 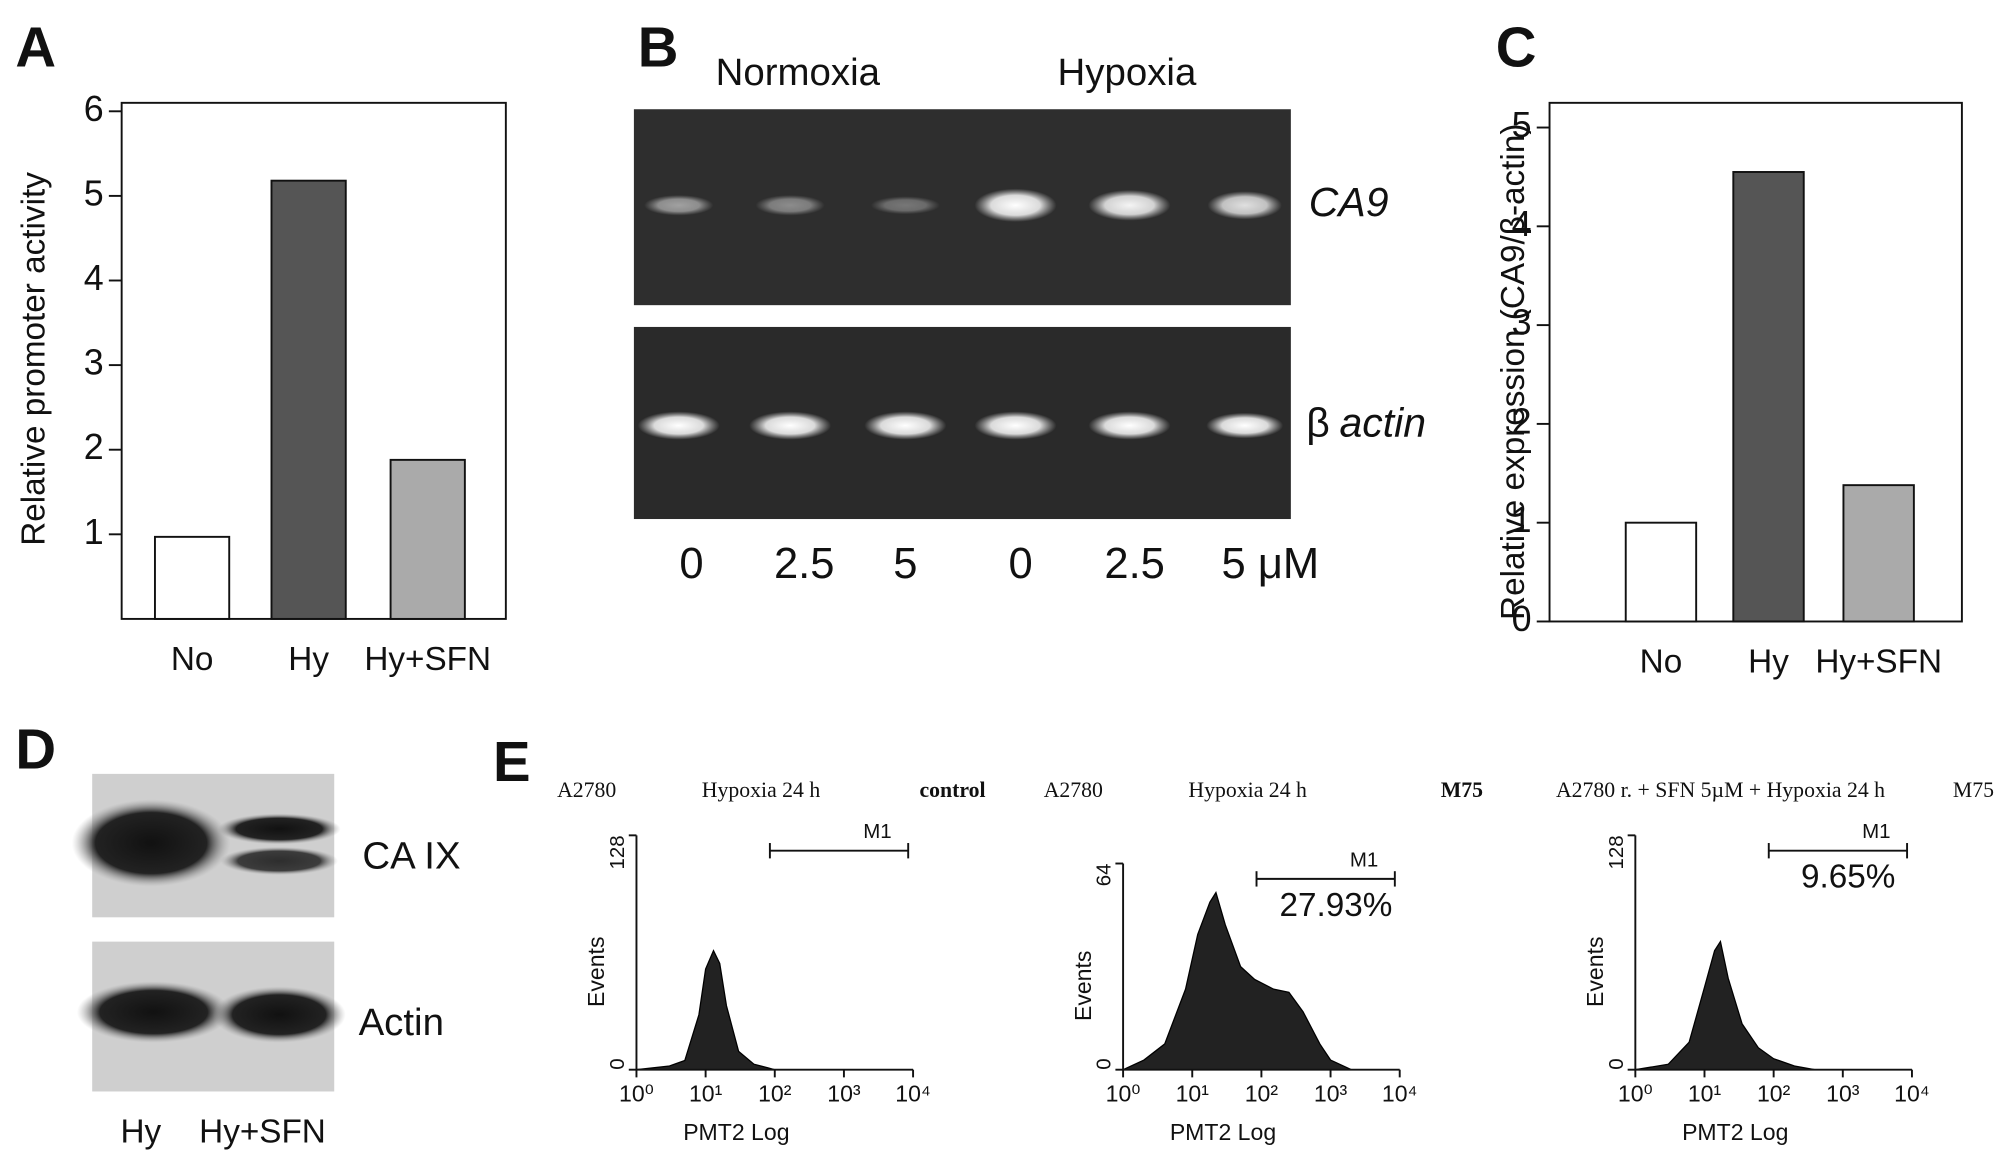 What do you see at coordinates (658, 46) in the screenshot?
I see `panel-label: B` at bounding box center [658, 46].